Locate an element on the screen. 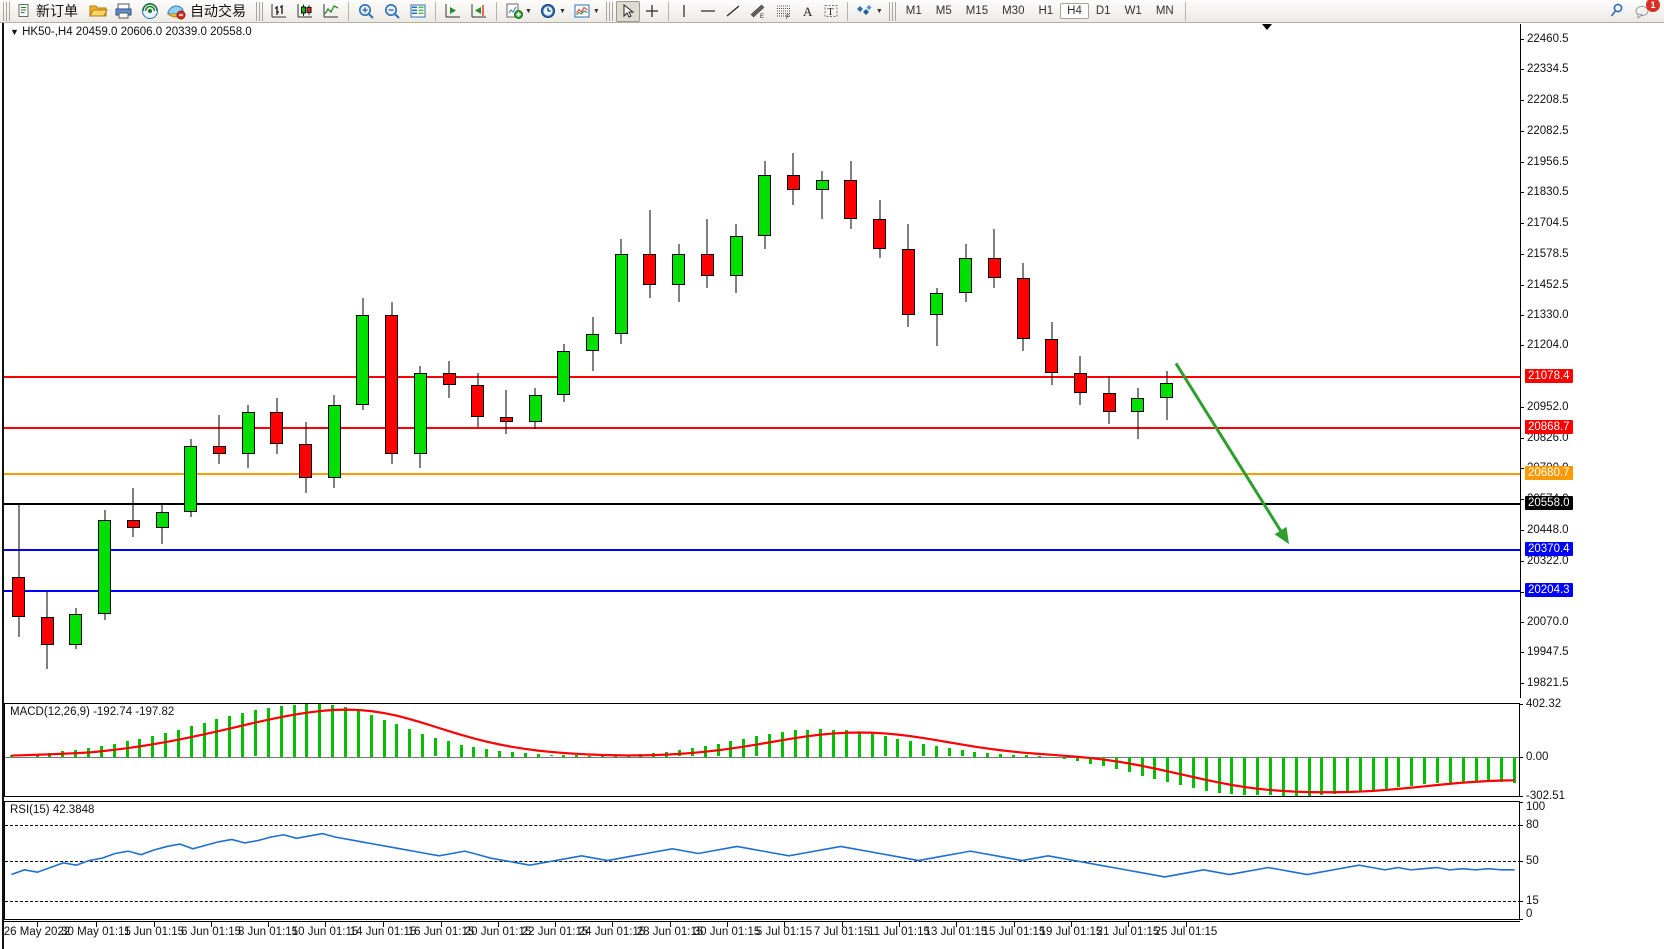 The image size is (1664, 949). broadcast-button is located at coordinates (150, 11).